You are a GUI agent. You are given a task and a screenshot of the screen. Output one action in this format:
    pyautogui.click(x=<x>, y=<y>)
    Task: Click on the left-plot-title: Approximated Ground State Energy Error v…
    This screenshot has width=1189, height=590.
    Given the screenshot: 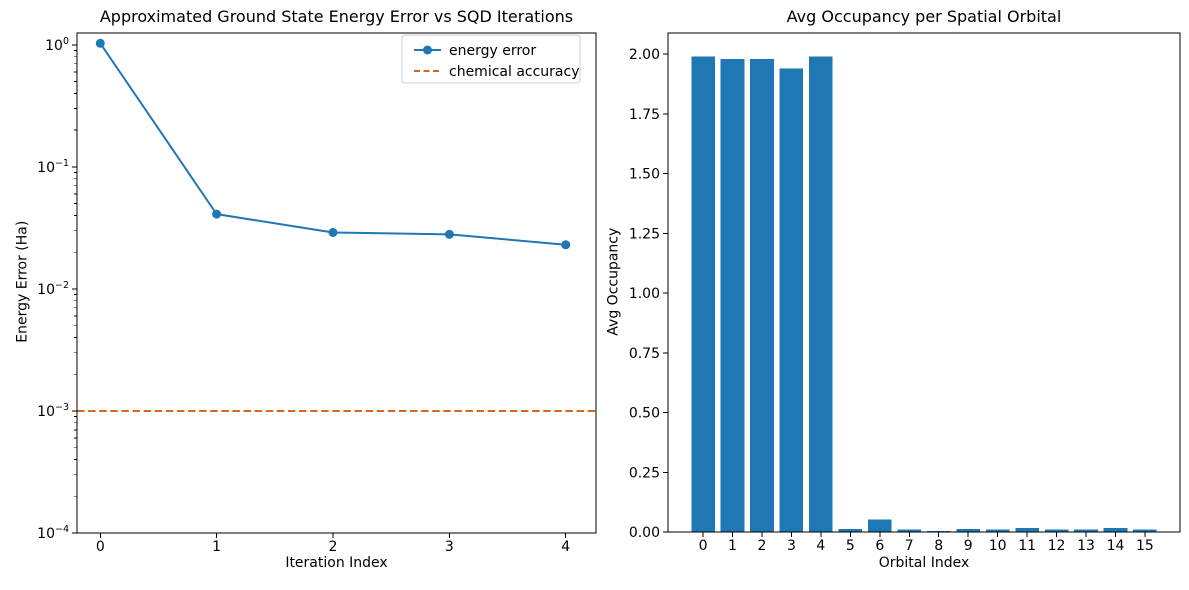 What is the action you would take?
    pyautogui.click(x=336, y=16)
    